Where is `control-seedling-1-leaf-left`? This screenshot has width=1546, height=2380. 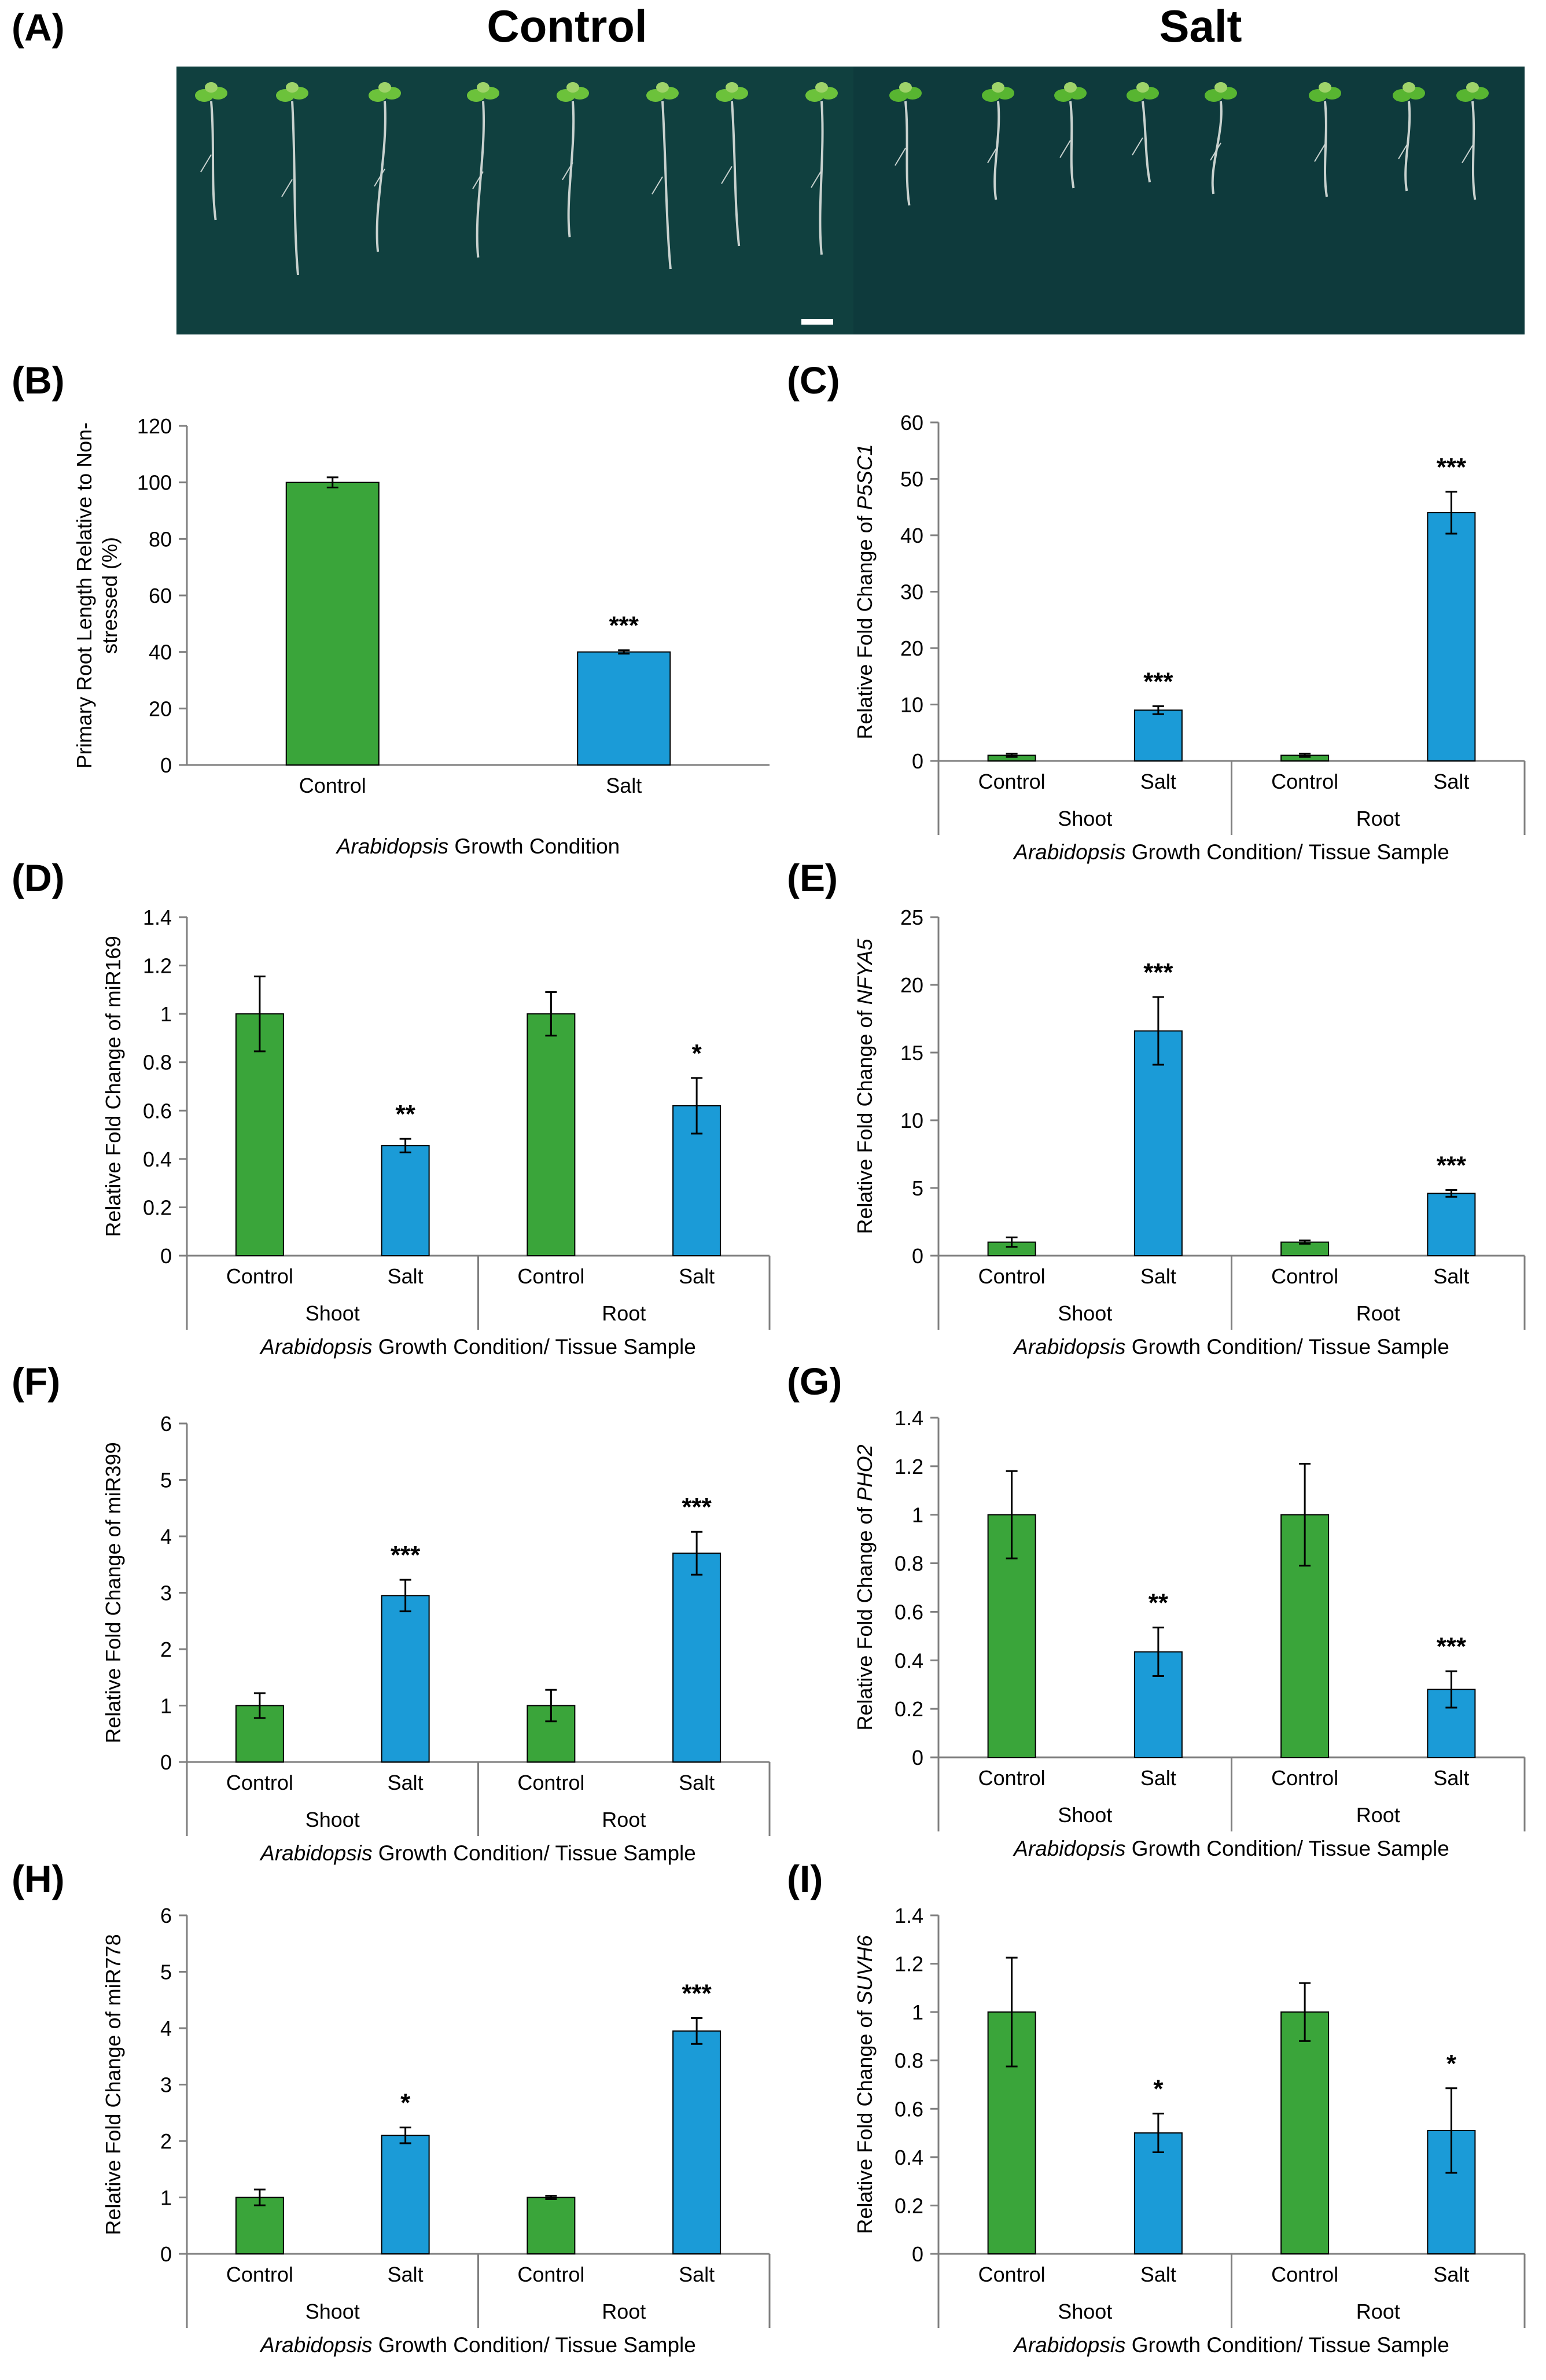 control-seedling-1-leaf-left is located at coordinates (205, 95).